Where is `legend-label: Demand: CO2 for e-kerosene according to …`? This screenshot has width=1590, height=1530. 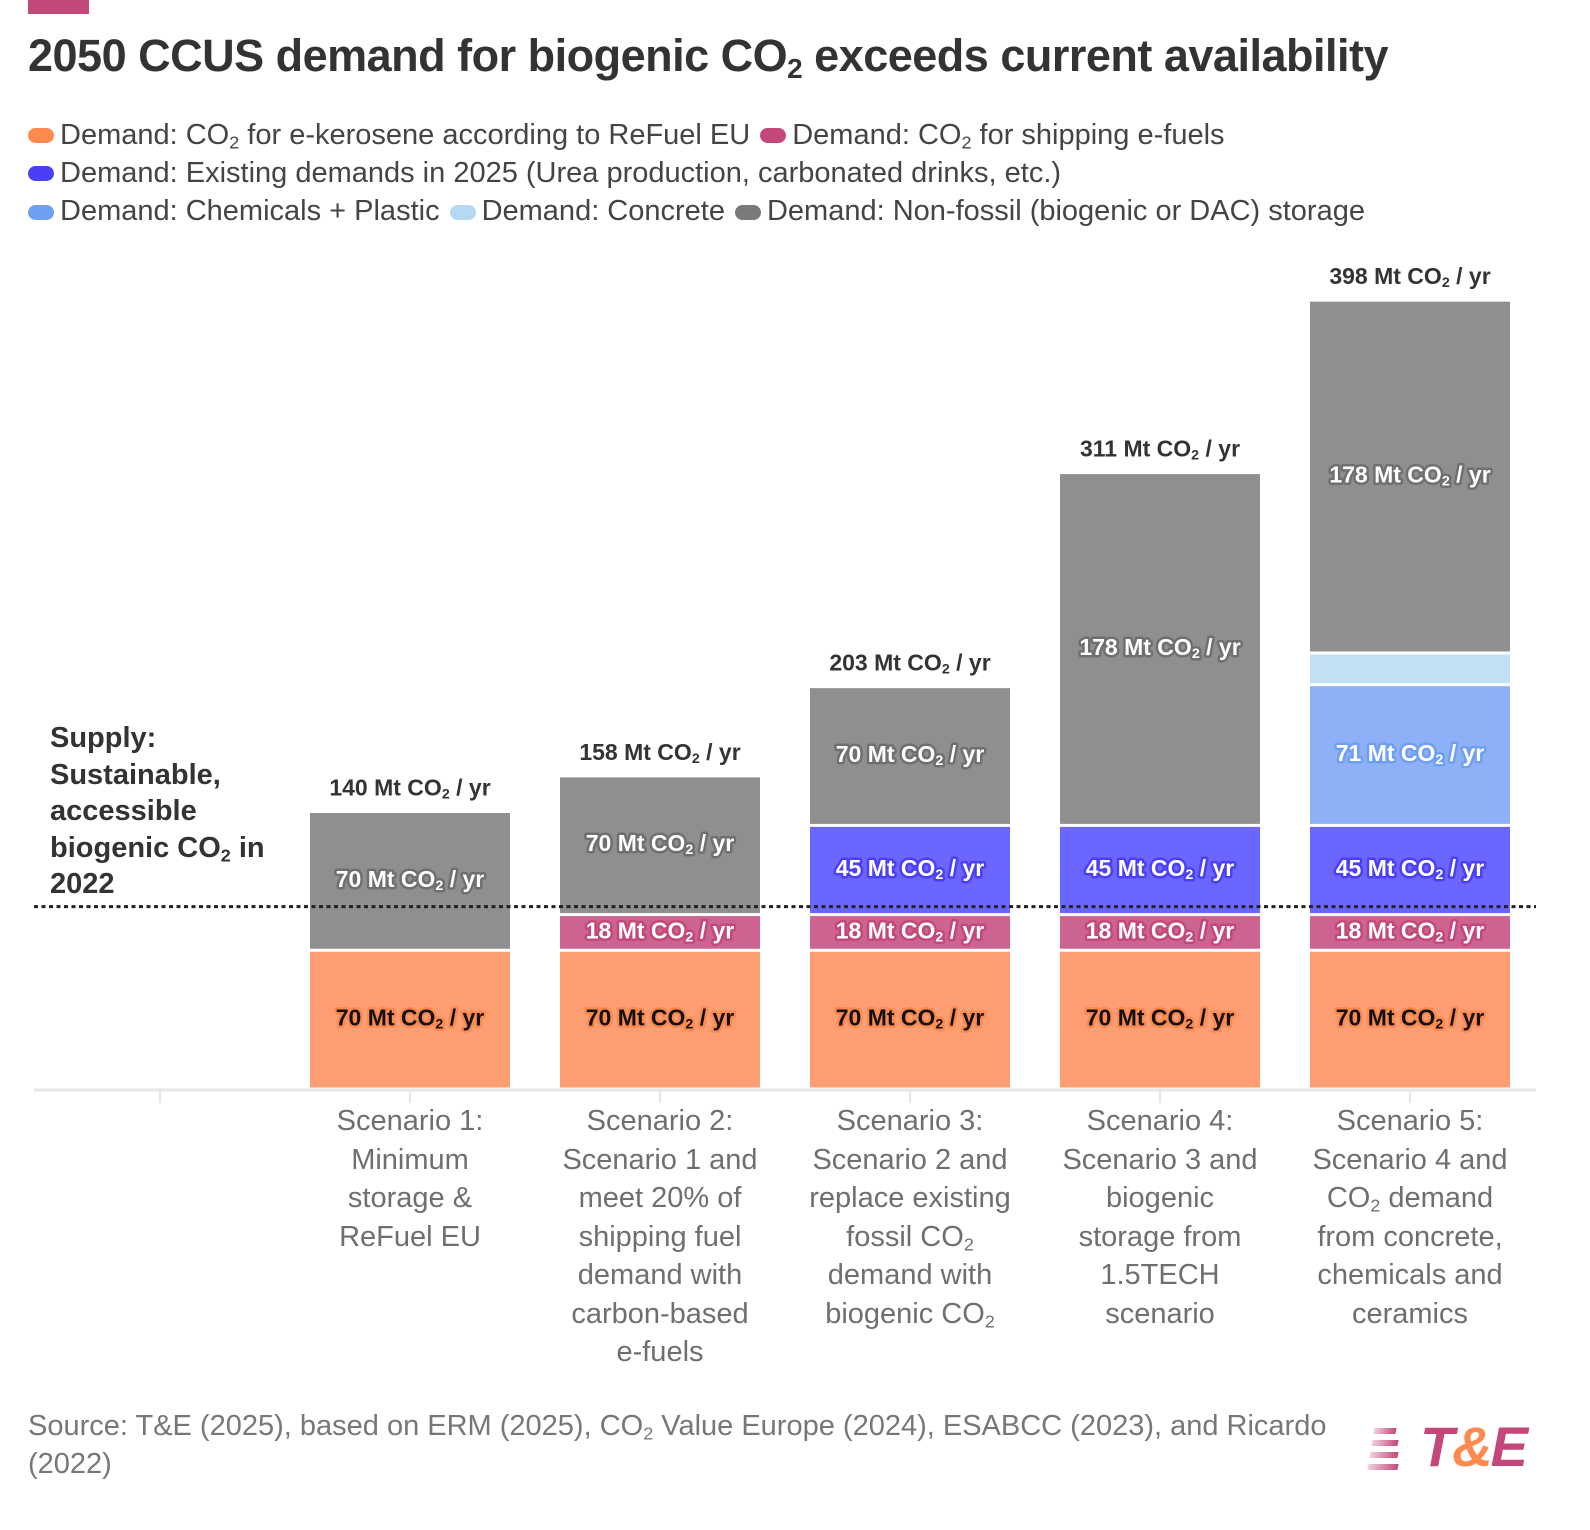 legend-label: Demand: CO2 for e-kerosene according to … is located at coordinates (405, 135).